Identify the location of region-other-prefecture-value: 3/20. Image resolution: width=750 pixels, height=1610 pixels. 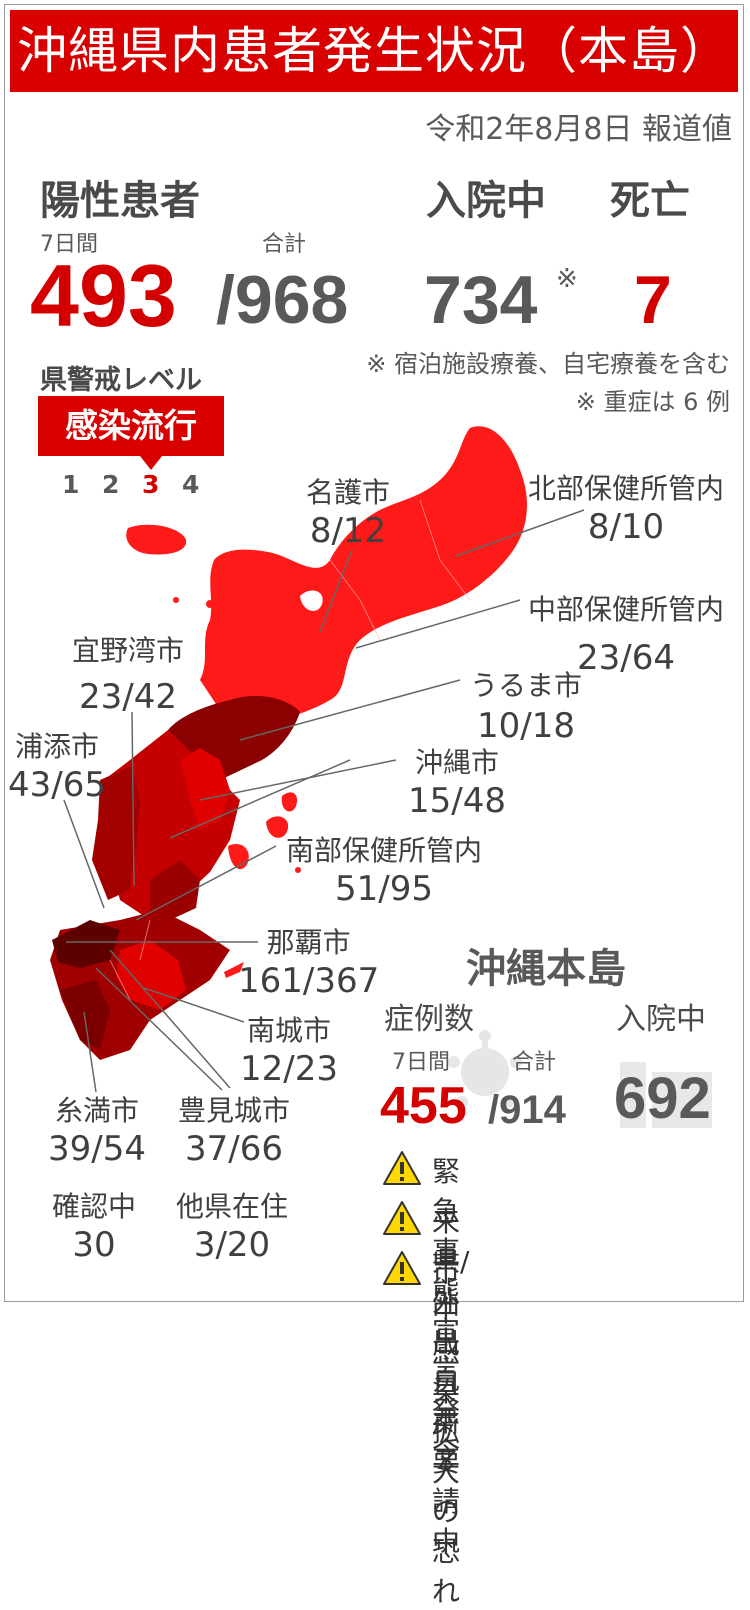
(232, 1245).